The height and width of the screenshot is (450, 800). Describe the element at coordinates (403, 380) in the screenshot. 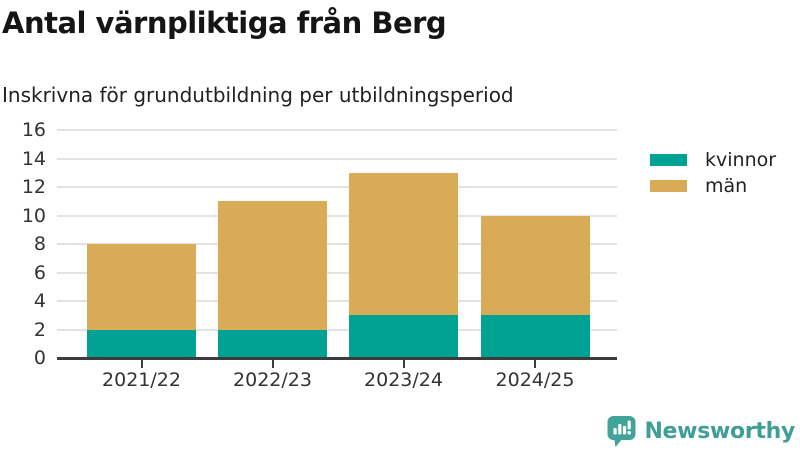

I see `x-tick-label: 2023/24` at that location.